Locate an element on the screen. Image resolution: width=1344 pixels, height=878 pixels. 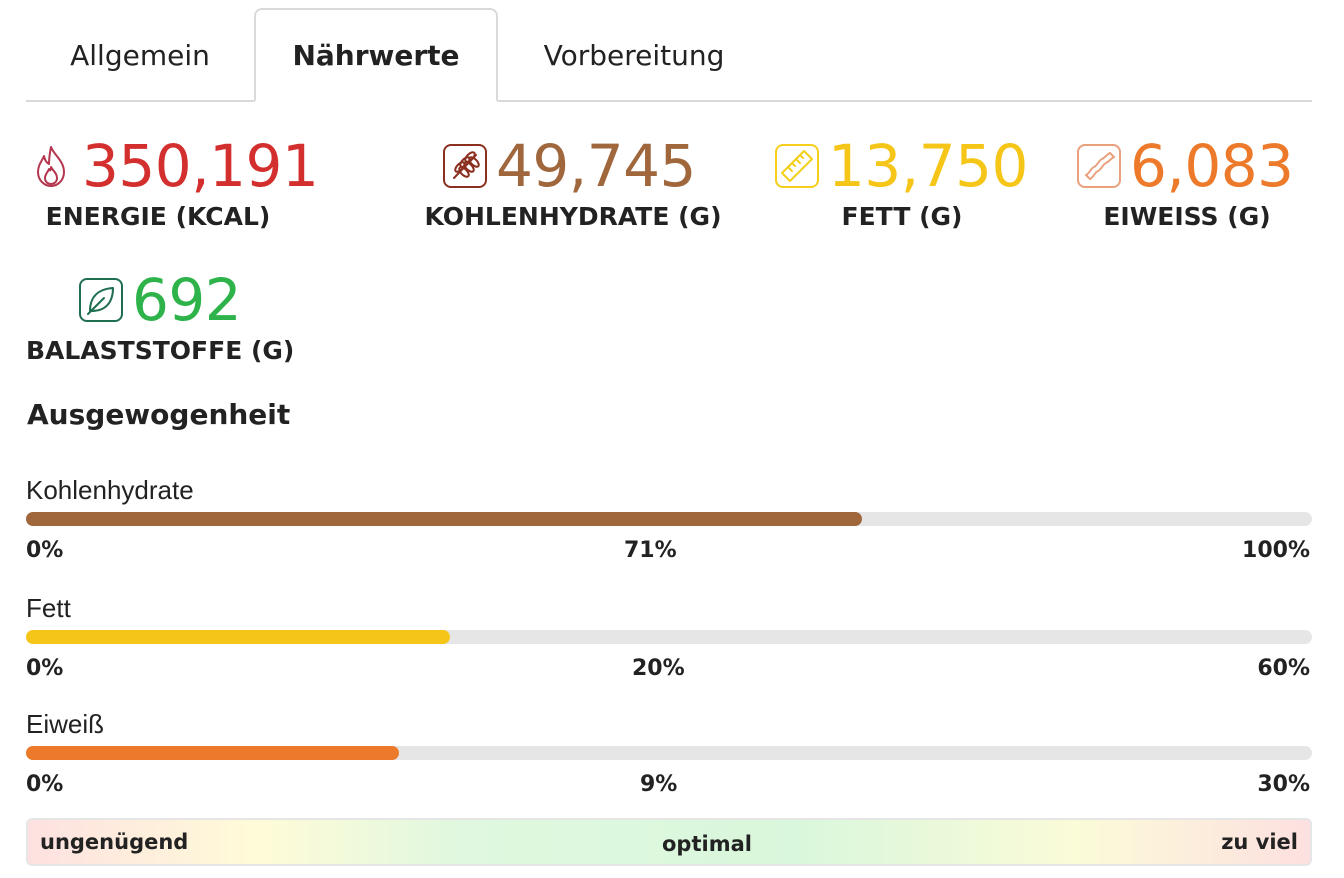
tab-naehrwerte: Nährwerte is located at coordinates (376, 55).